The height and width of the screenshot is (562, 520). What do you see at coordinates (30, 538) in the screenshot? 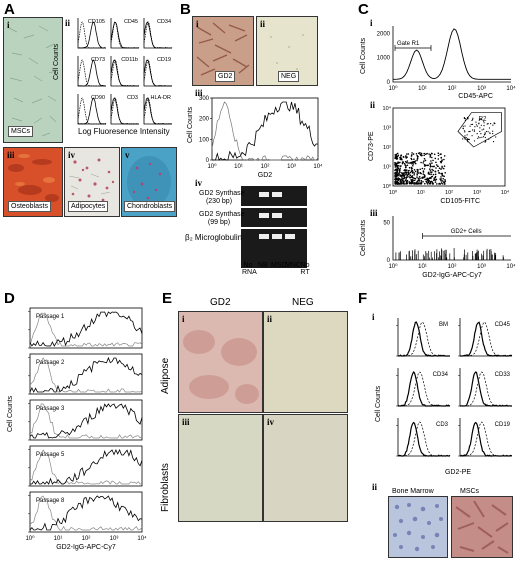
I see `xtick-label: 10⁰` at bounding box center [30, 538].